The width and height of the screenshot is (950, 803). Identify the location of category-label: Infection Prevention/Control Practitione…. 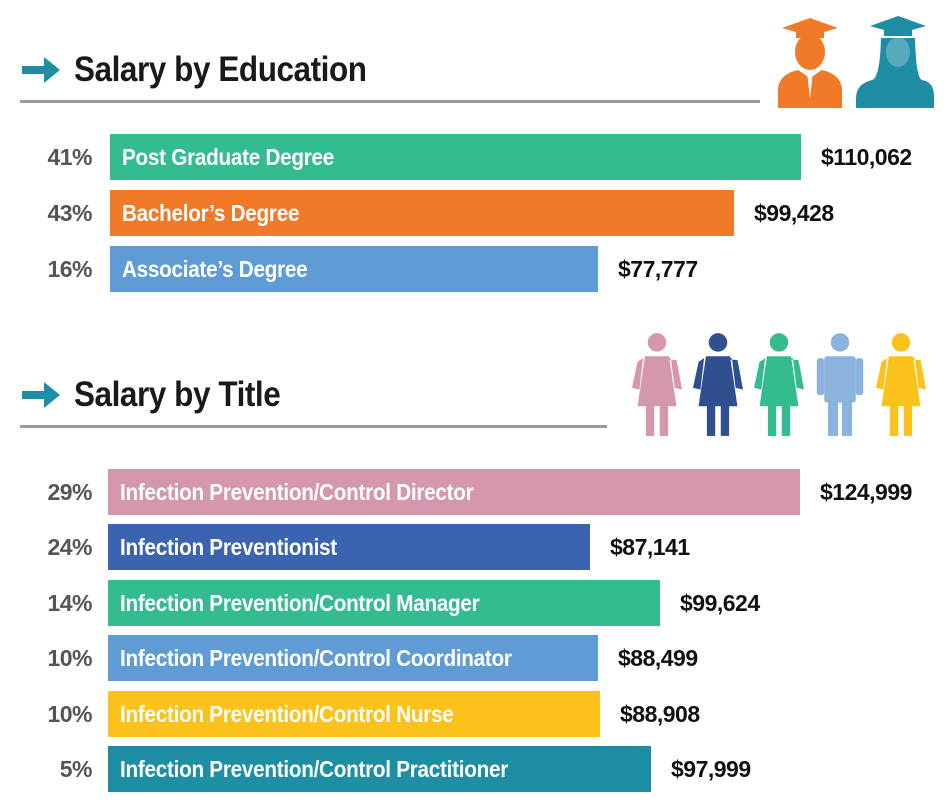
(314, 769).